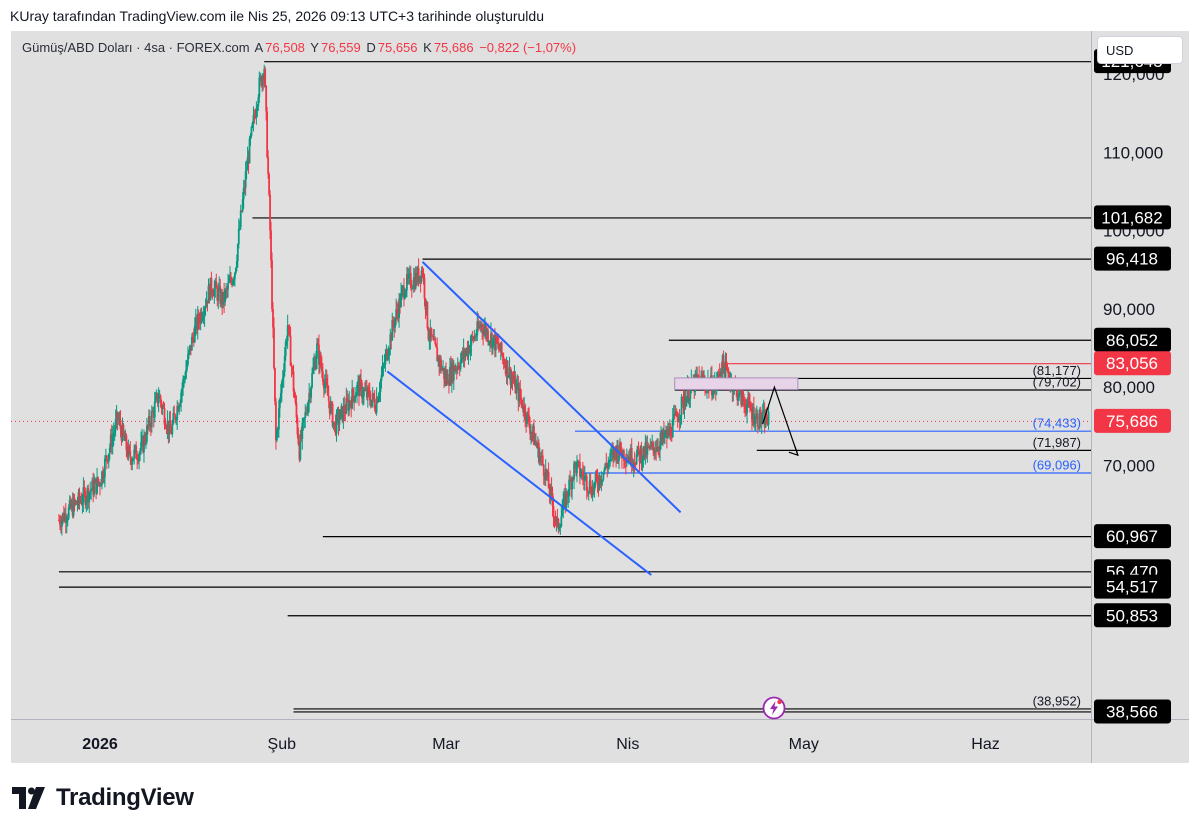 This screenshot has height=831, width=1200. I want to click on x-tick-label: May, so click(804, 744).